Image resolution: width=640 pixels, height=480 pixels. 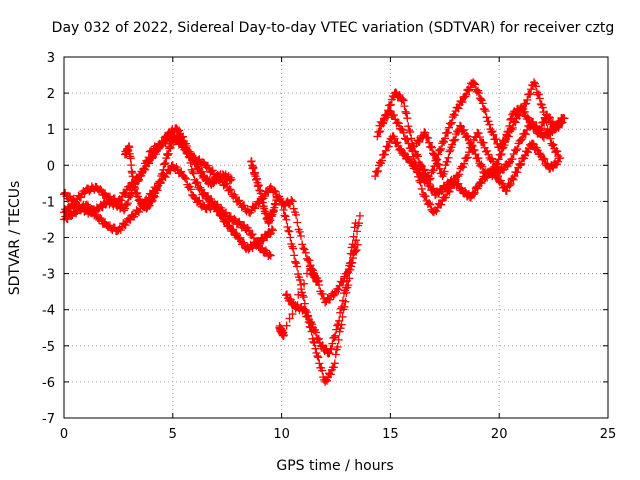 I want to click on y-tick-label: -4, so click(x=48, y=311).